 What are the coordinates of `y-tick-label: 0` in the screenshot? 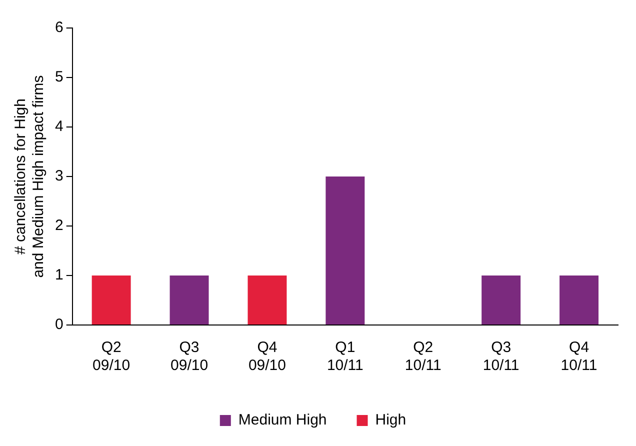 It's located at (59, 325).